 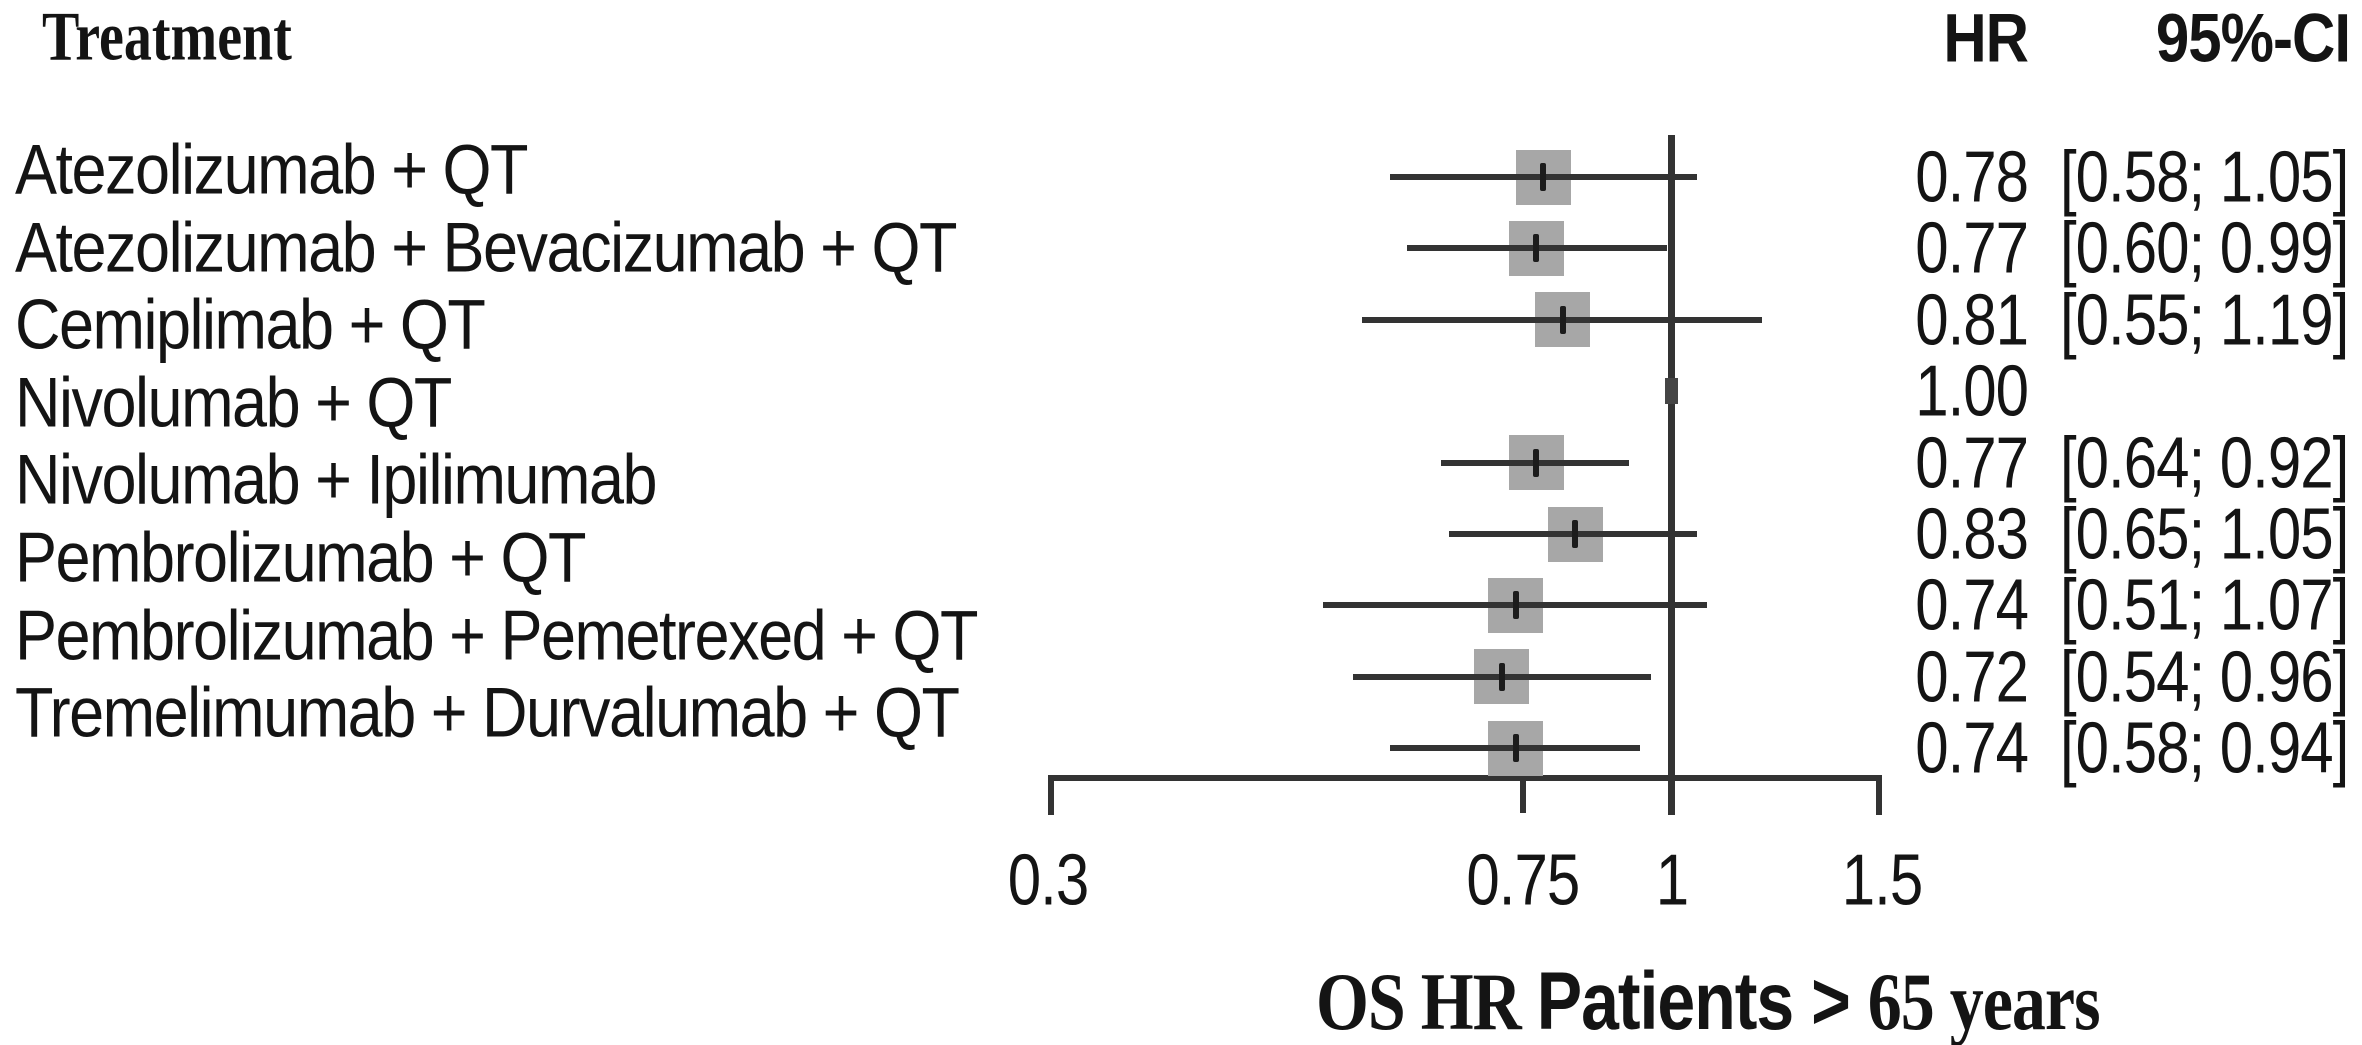 What do you see at coordinates (336, 480) in the screenshot?
I see `treatment-row-label: Nivolumab + Ipilimumab` at bounding box center [336, 480].